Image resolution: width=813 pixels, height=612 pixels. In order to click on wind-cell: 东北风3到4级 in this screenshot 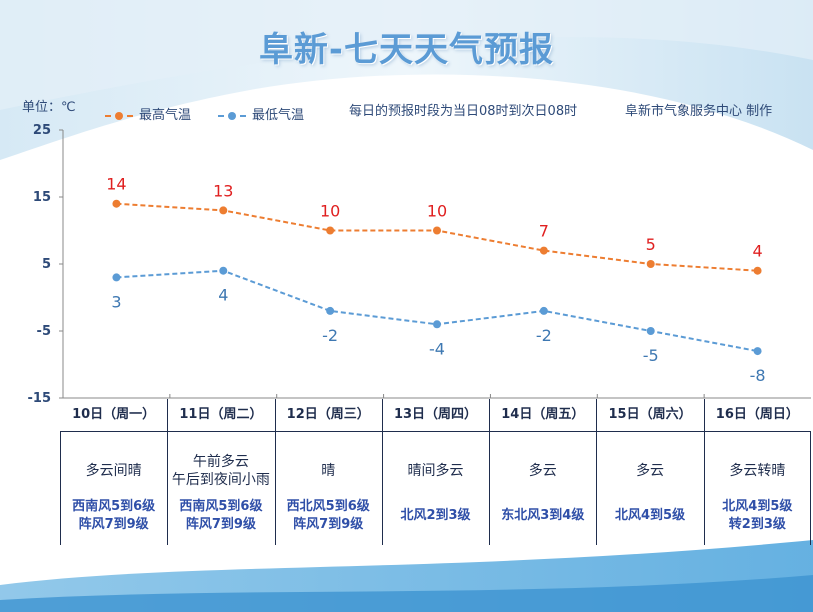, I will do `click(542, 516)`.